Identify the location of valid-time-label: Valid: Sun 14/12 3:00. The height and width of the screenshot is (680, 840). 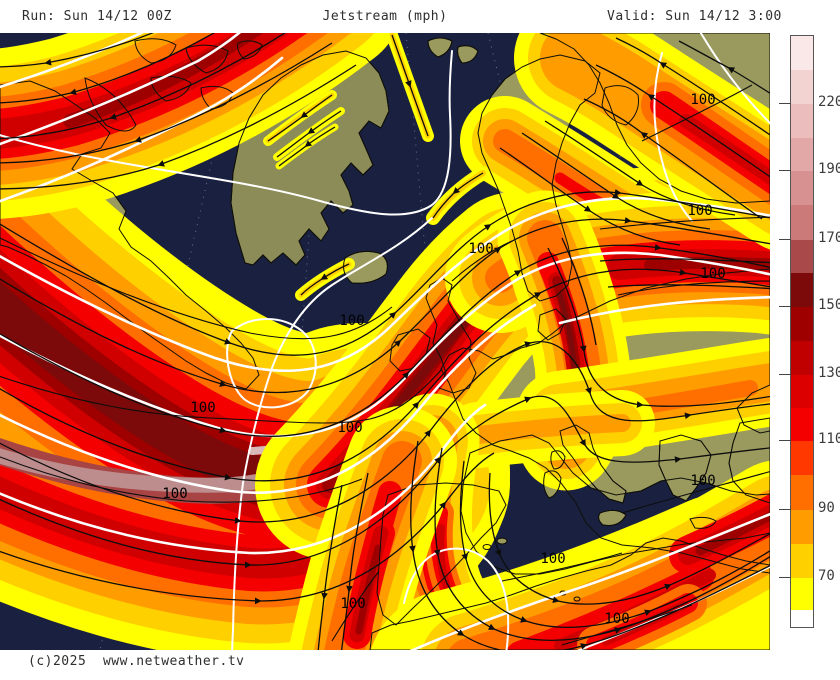
(694, 16).